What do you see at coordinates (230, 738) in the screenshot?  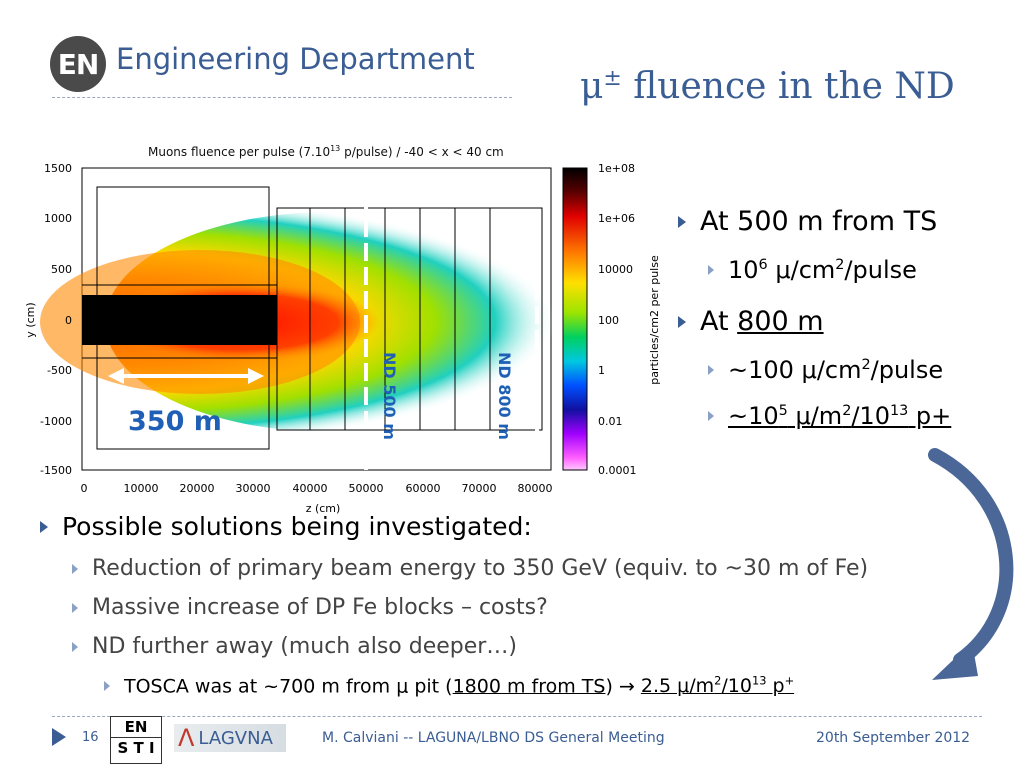 I see `laguna-logo: Λ LAGVNA` at bounding box center [230, 738].